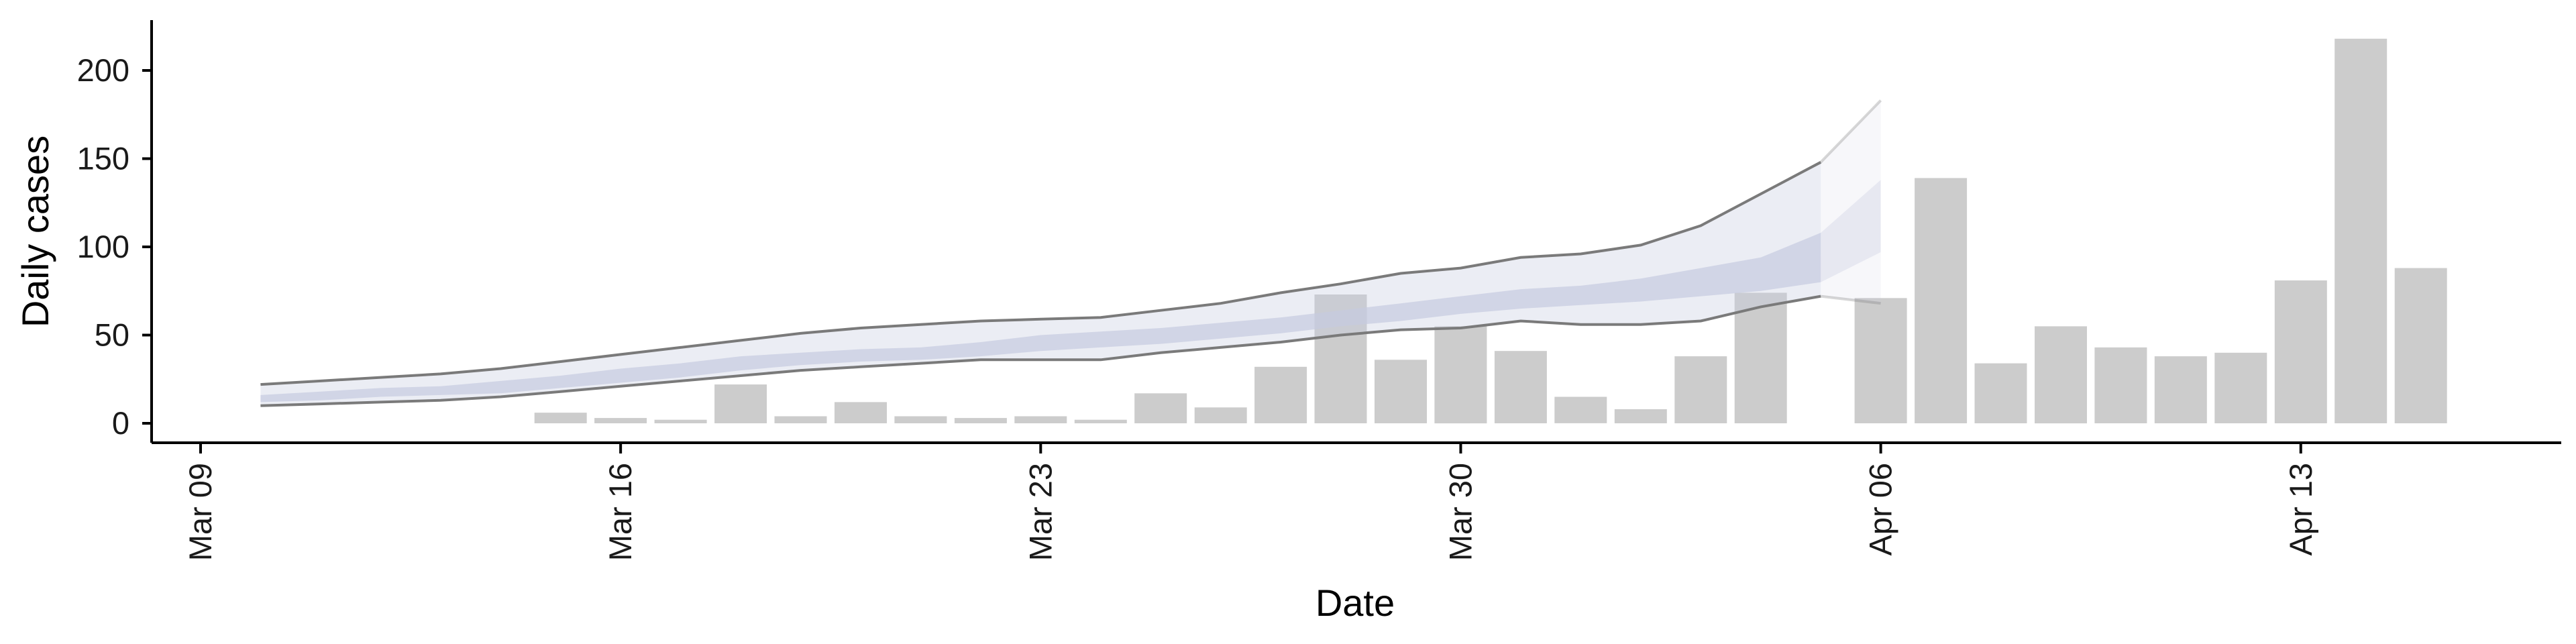 Image resolution: width=2576 pixels, height=644 pixels. Describe the element at coordinates (200, 512) in the screenshot. I see `x-tick-label: Mar 09` at that location.